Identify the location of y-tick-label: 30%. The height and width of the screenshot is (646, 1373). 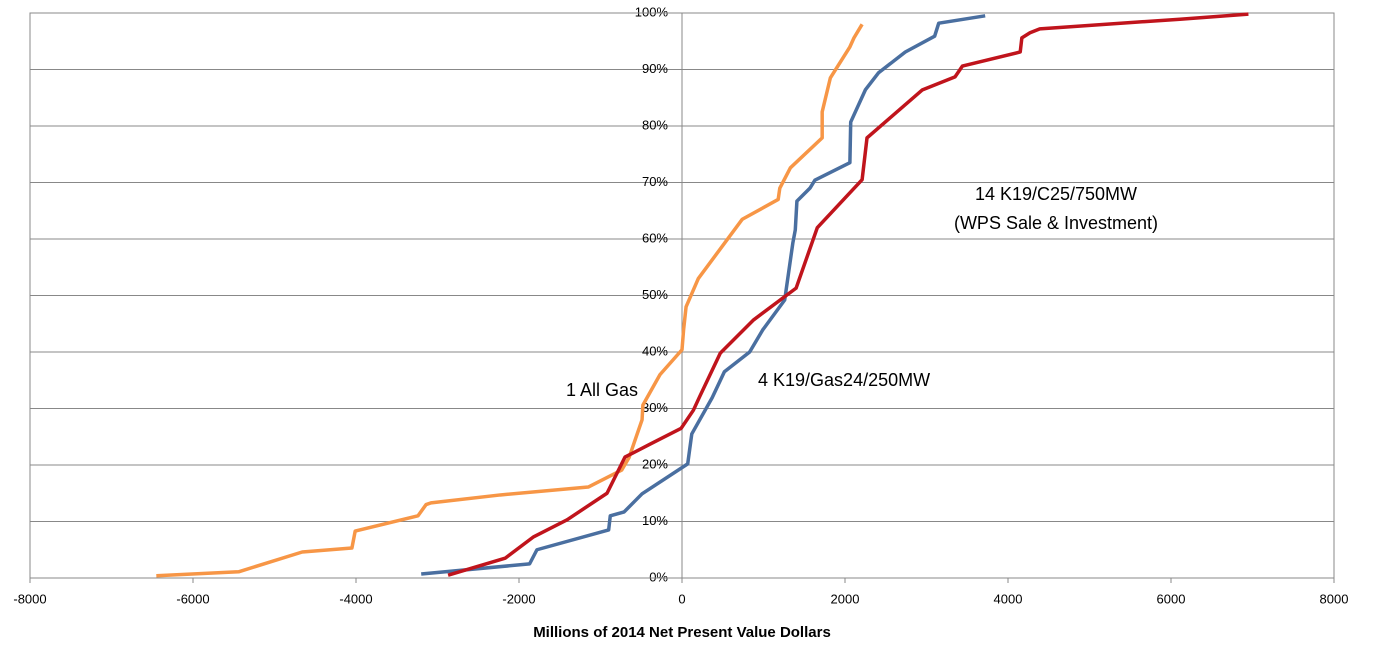
(655, 407).